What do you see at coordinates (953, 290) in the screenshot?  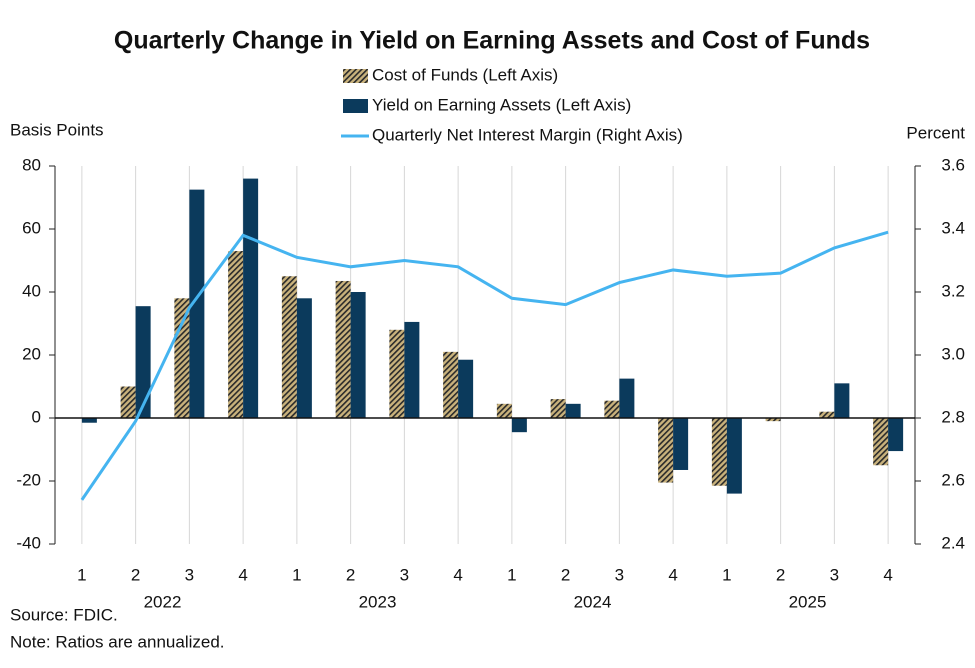 I see `y2-tick-label: 3.2` at bounding box center [953, 290].